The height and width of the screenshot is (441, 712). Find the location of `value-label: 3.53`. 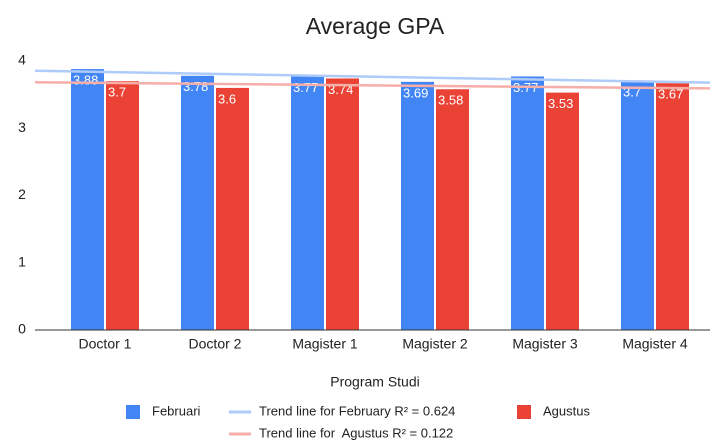

value-label: 3.53 is located at coordinates (560, 103).